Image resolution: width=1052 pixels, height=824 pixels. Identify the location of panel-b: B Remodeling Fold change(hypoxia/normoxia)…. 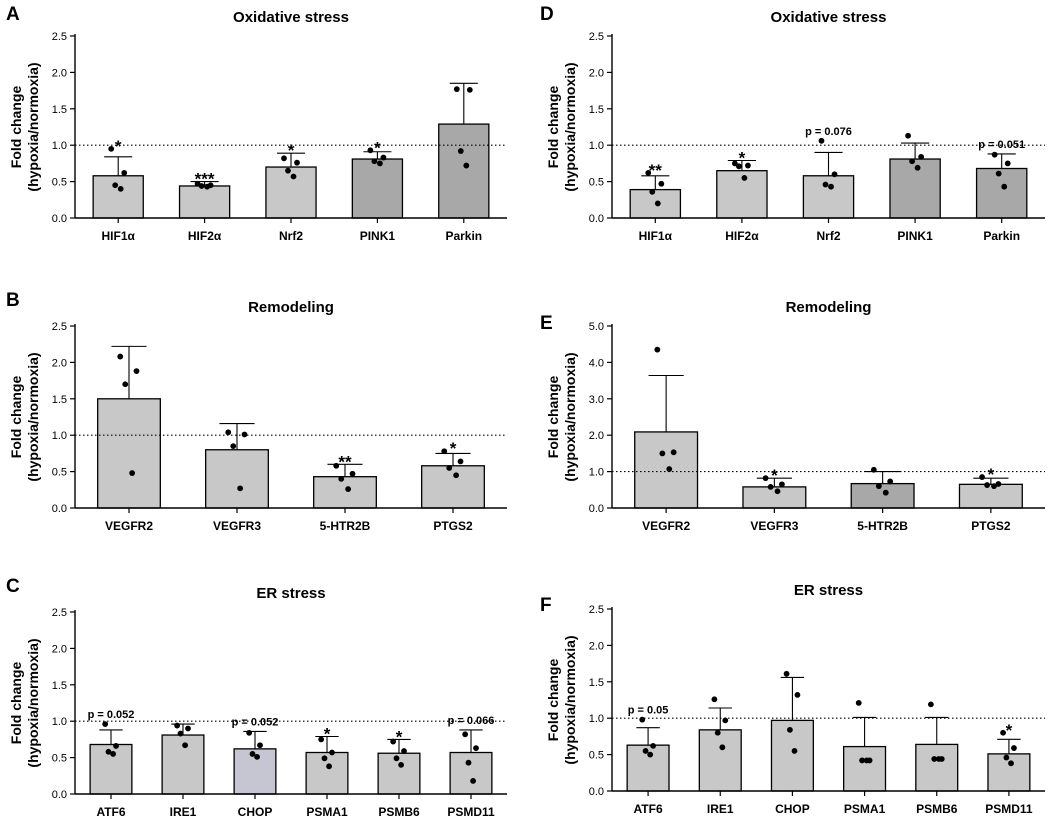
(256, 411).